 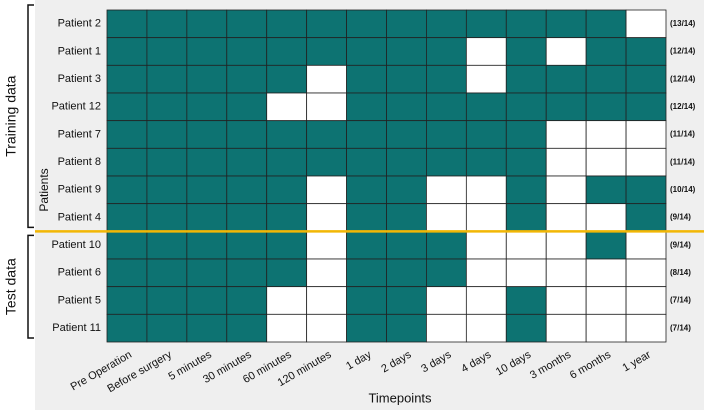 What do you see at coordinates (79, 51) in the screenshot?
I see `row-label: Patient 1` at bounding box center [79, 51].